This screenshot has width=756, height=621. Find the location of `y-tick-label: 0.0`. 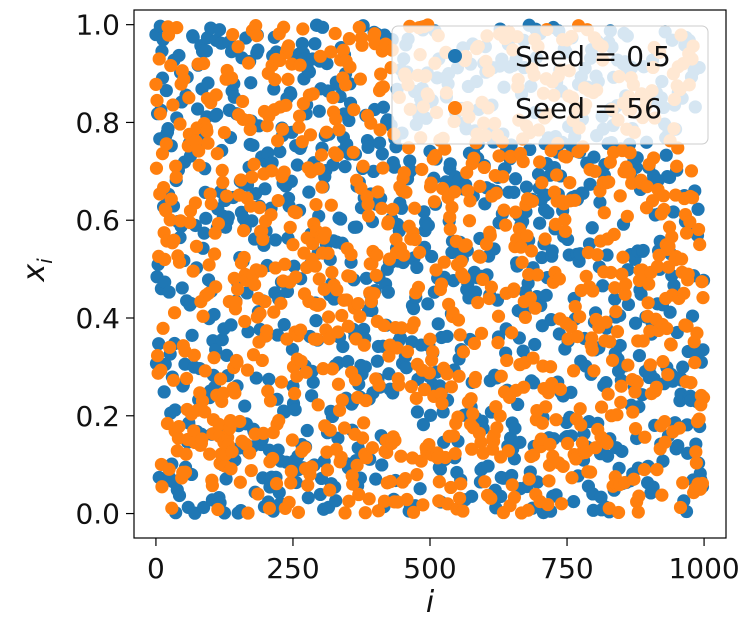

y-tick-label: 0.0 is located at coordinates (97, 514).